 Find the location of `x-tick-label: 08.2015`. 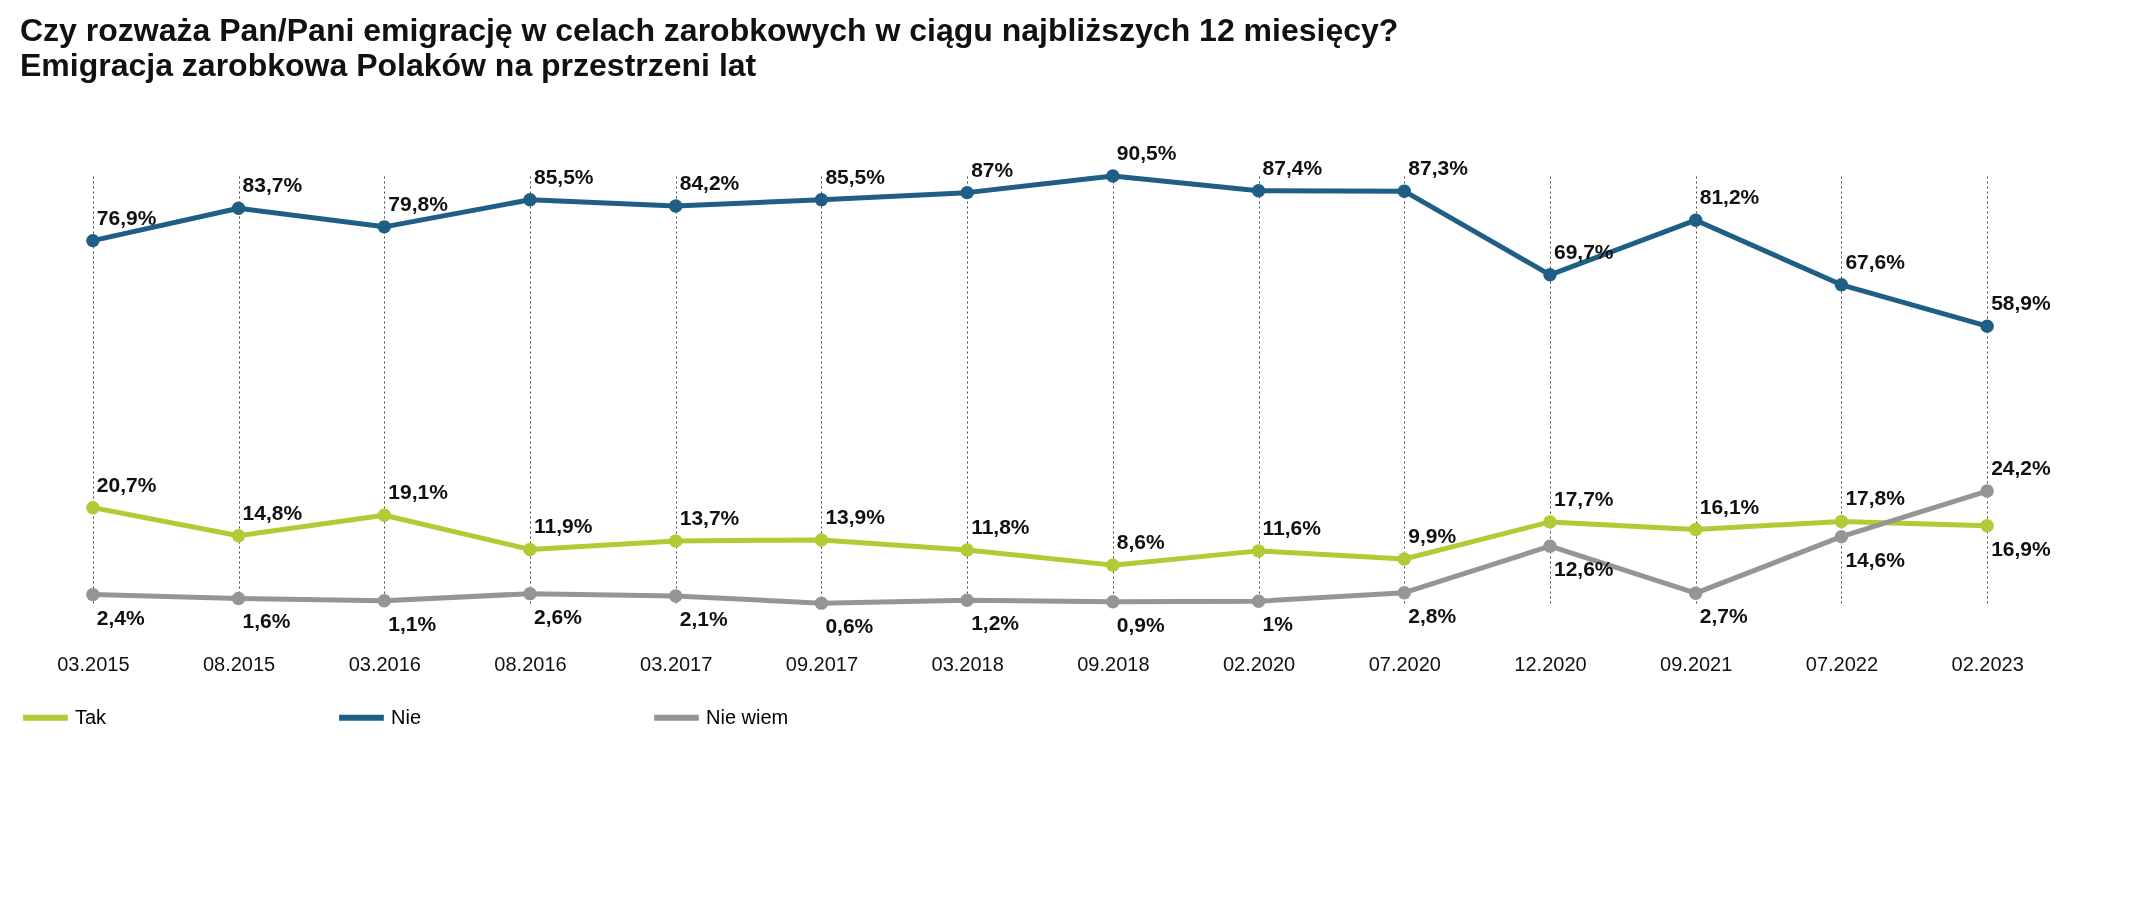

x-tick-label: 08.2015 is located at coordinates (239, 663).